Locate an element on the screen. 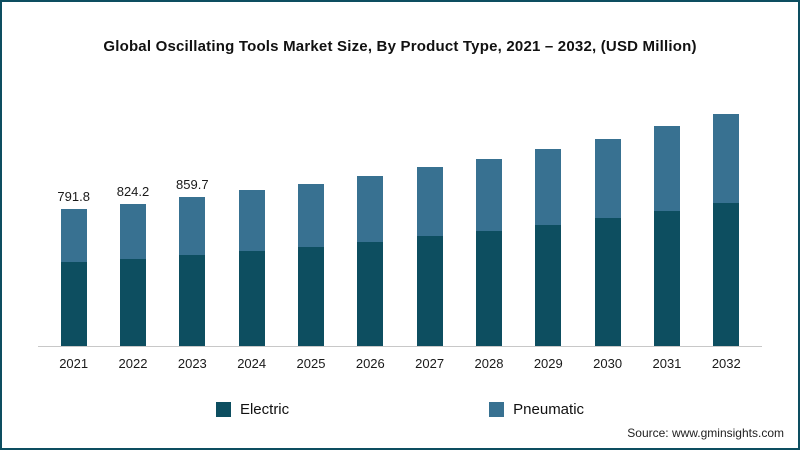 The image size is (800, 450). bar-electric-2025 is located at coordinates (310, 296).